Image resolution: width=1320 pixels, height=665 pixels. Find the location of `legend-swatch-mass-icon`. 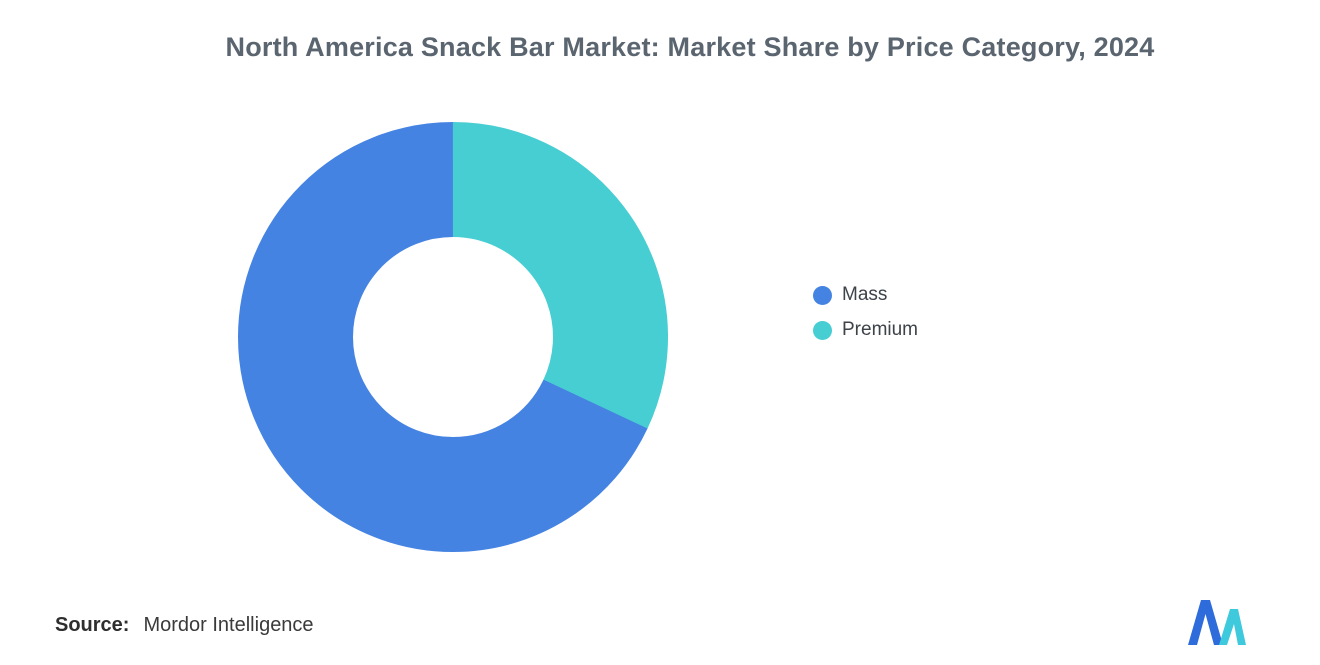

legend-swatch-mass-icon is located at coordinates (822, 295).